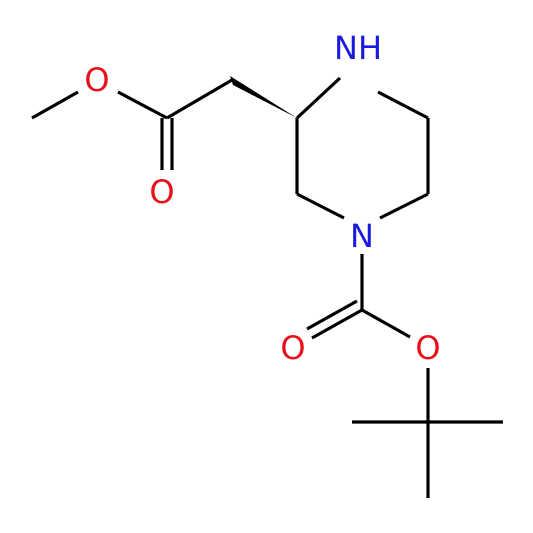  Describe the element at coordinates (263, 97) in the screenshot. I see `wedge-bond` at that location.